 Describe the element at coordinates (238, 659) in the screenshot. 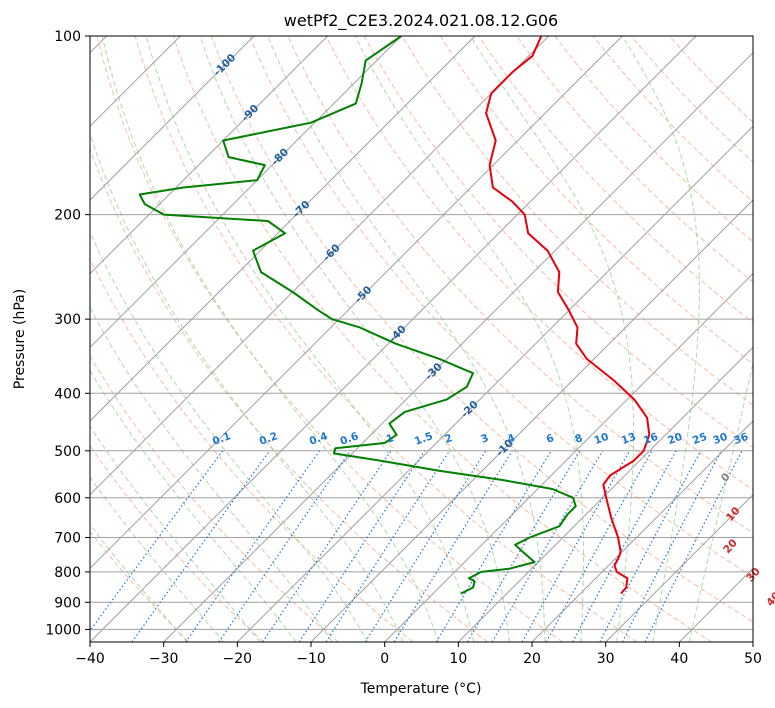

I see `x-tick-label: −20` at that location.